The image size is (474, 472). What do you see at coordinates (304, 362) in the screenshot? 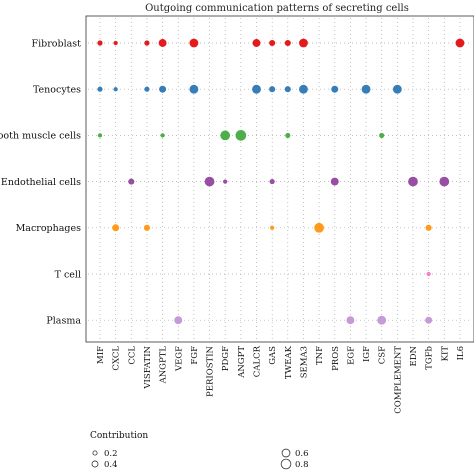
I see `x-tick-label: SEMA3` at bounding box center [304, 362].